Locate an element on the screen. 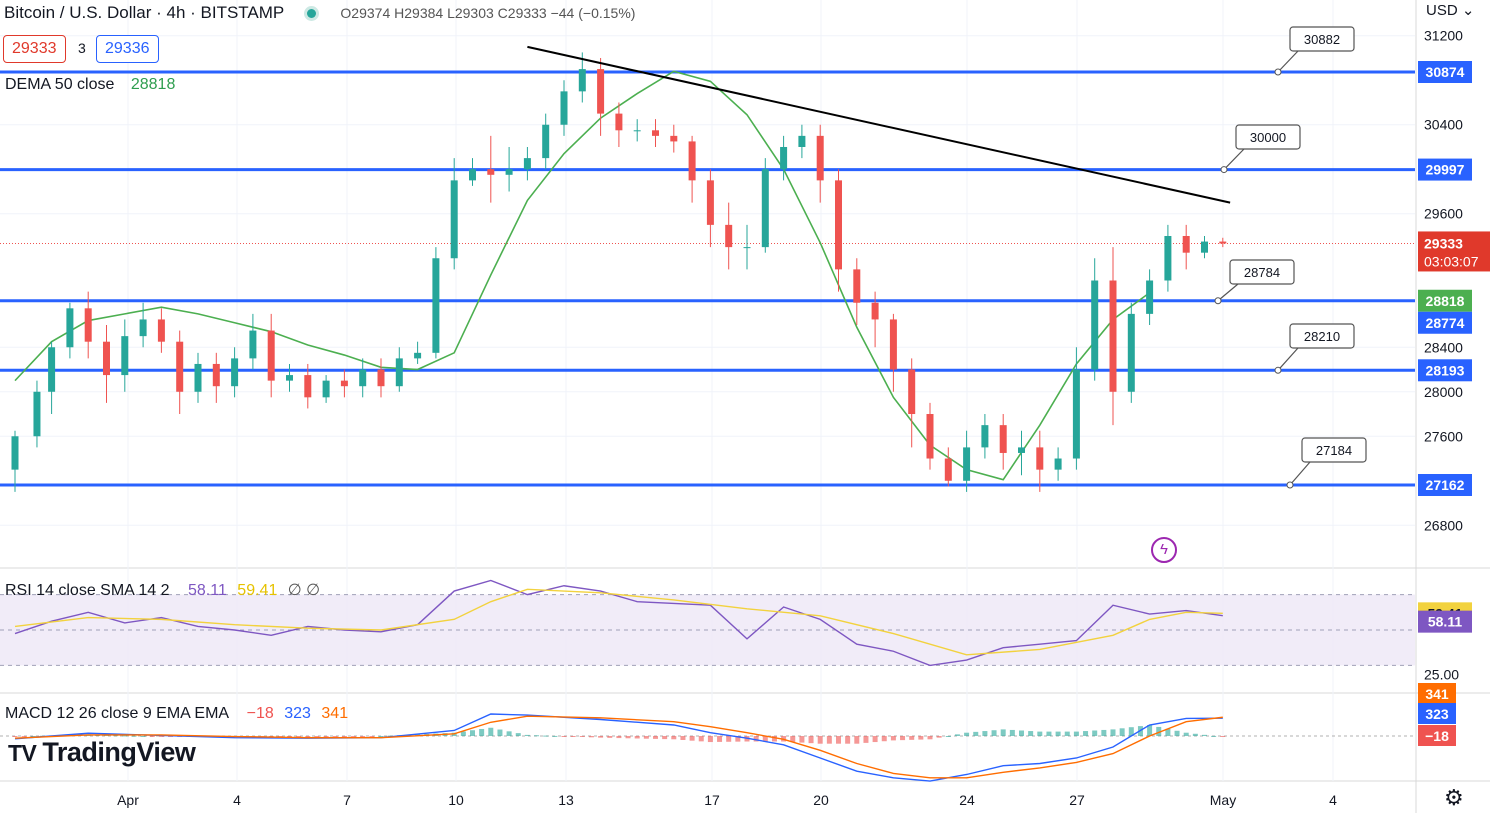 This screenshot has width=1490, height=813. macd-axis-tag-label: 323 is located at coordinates (1437, 714).